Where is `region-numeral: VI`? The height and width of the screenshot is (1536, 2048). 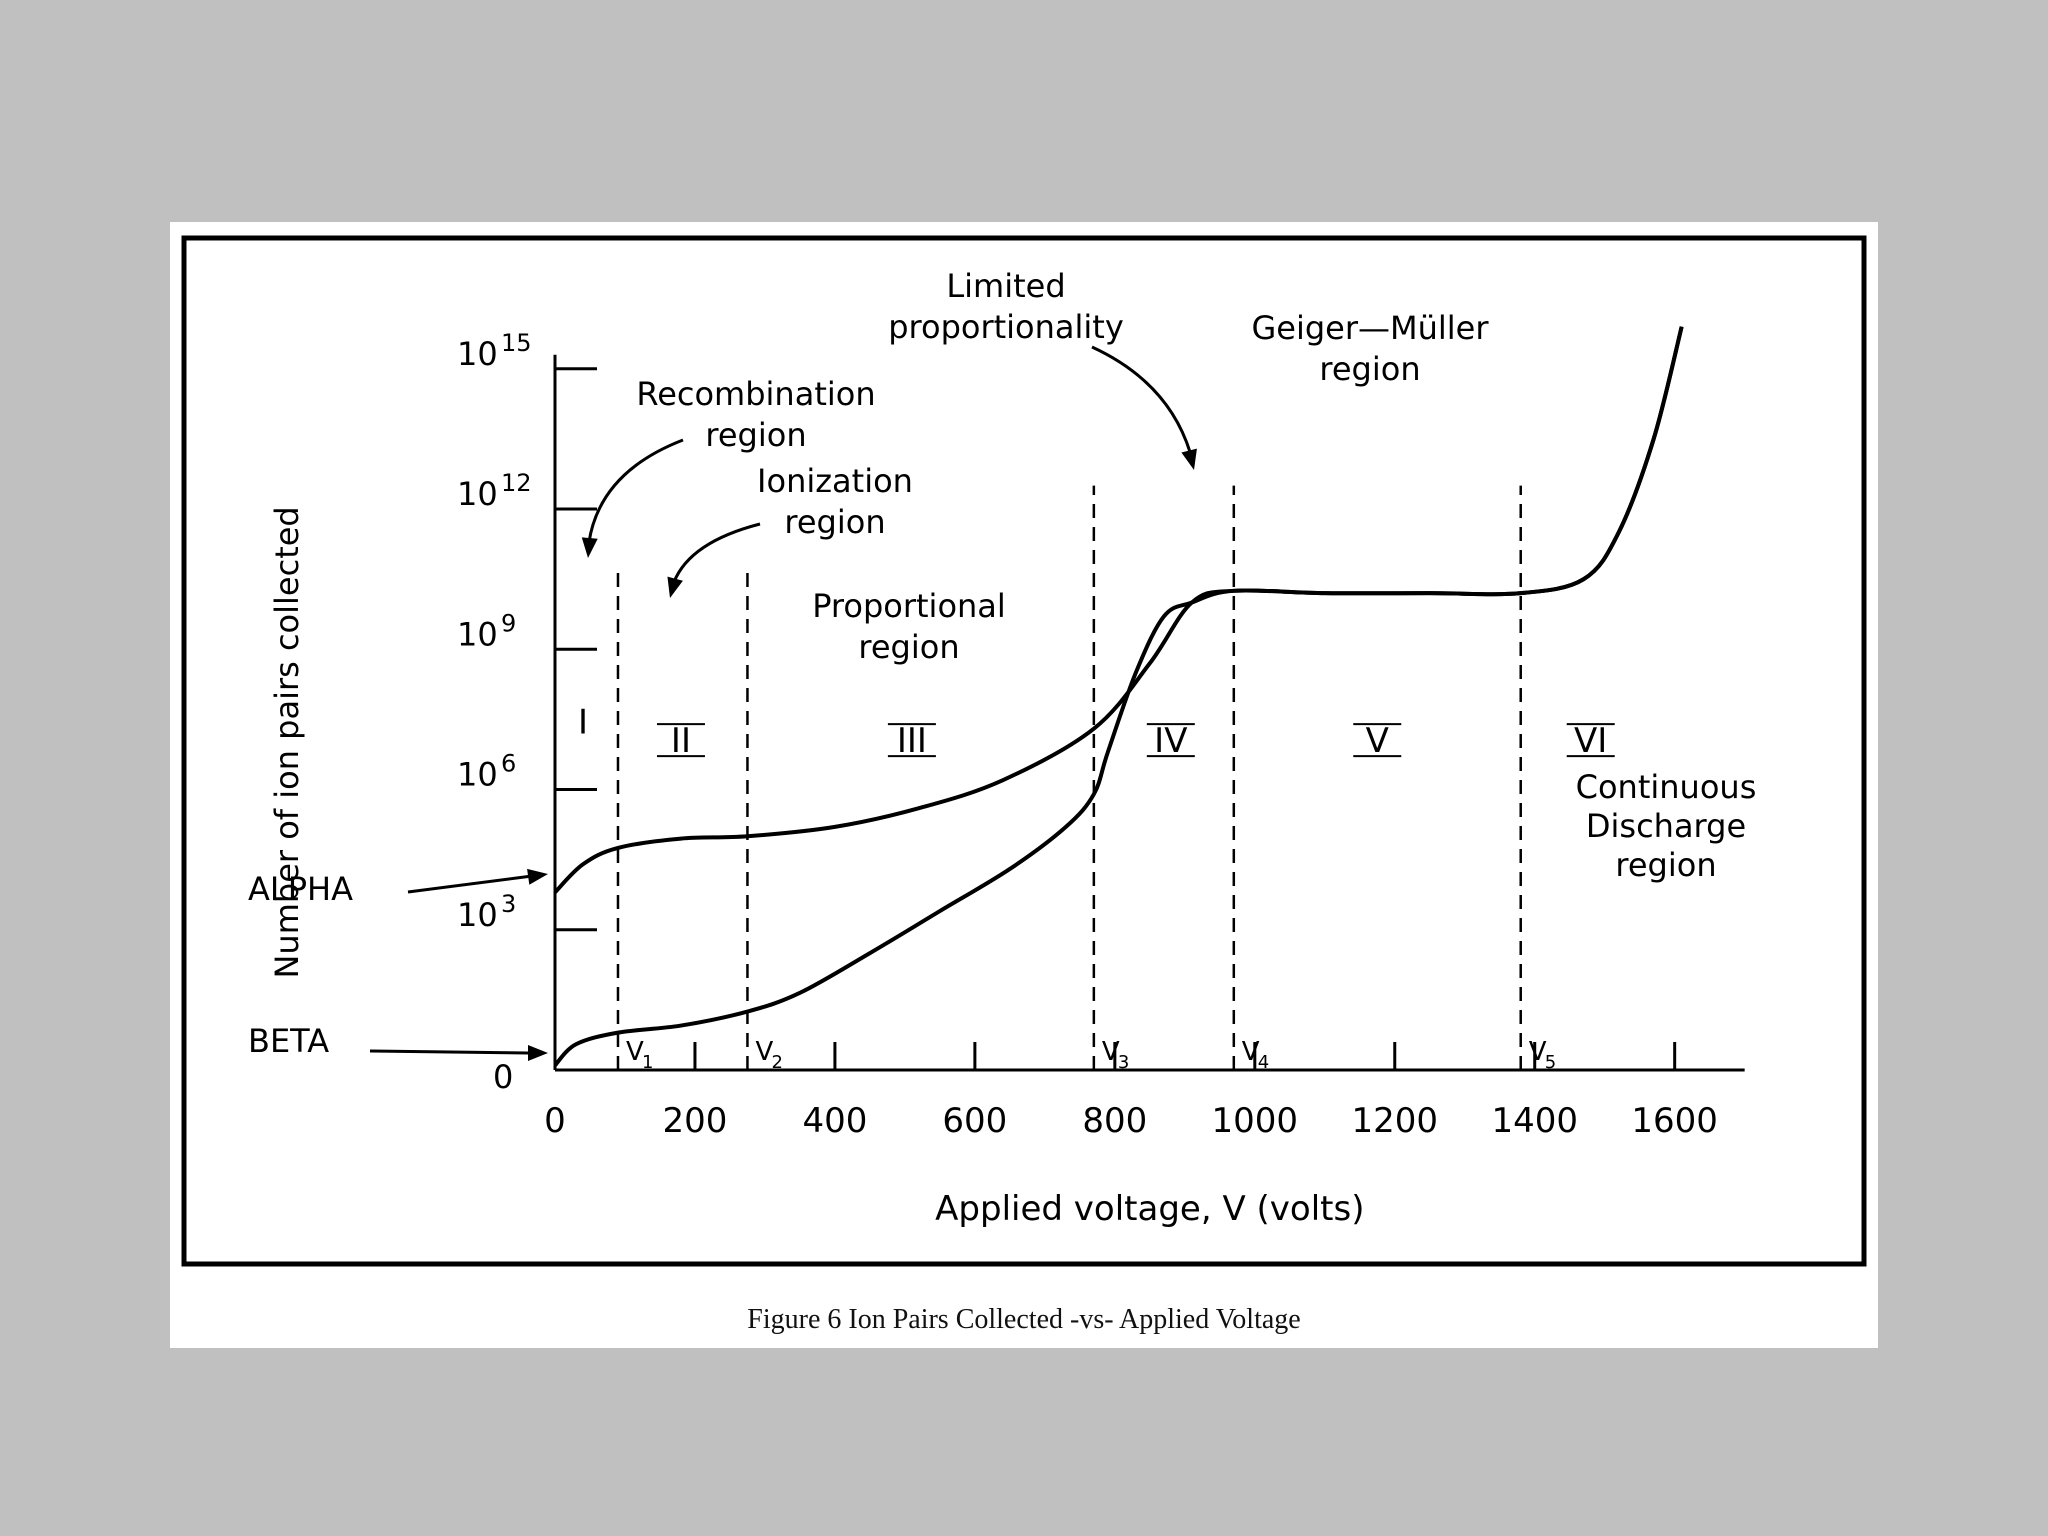
region-numeral: VI is located at coordinates (1590, 741).